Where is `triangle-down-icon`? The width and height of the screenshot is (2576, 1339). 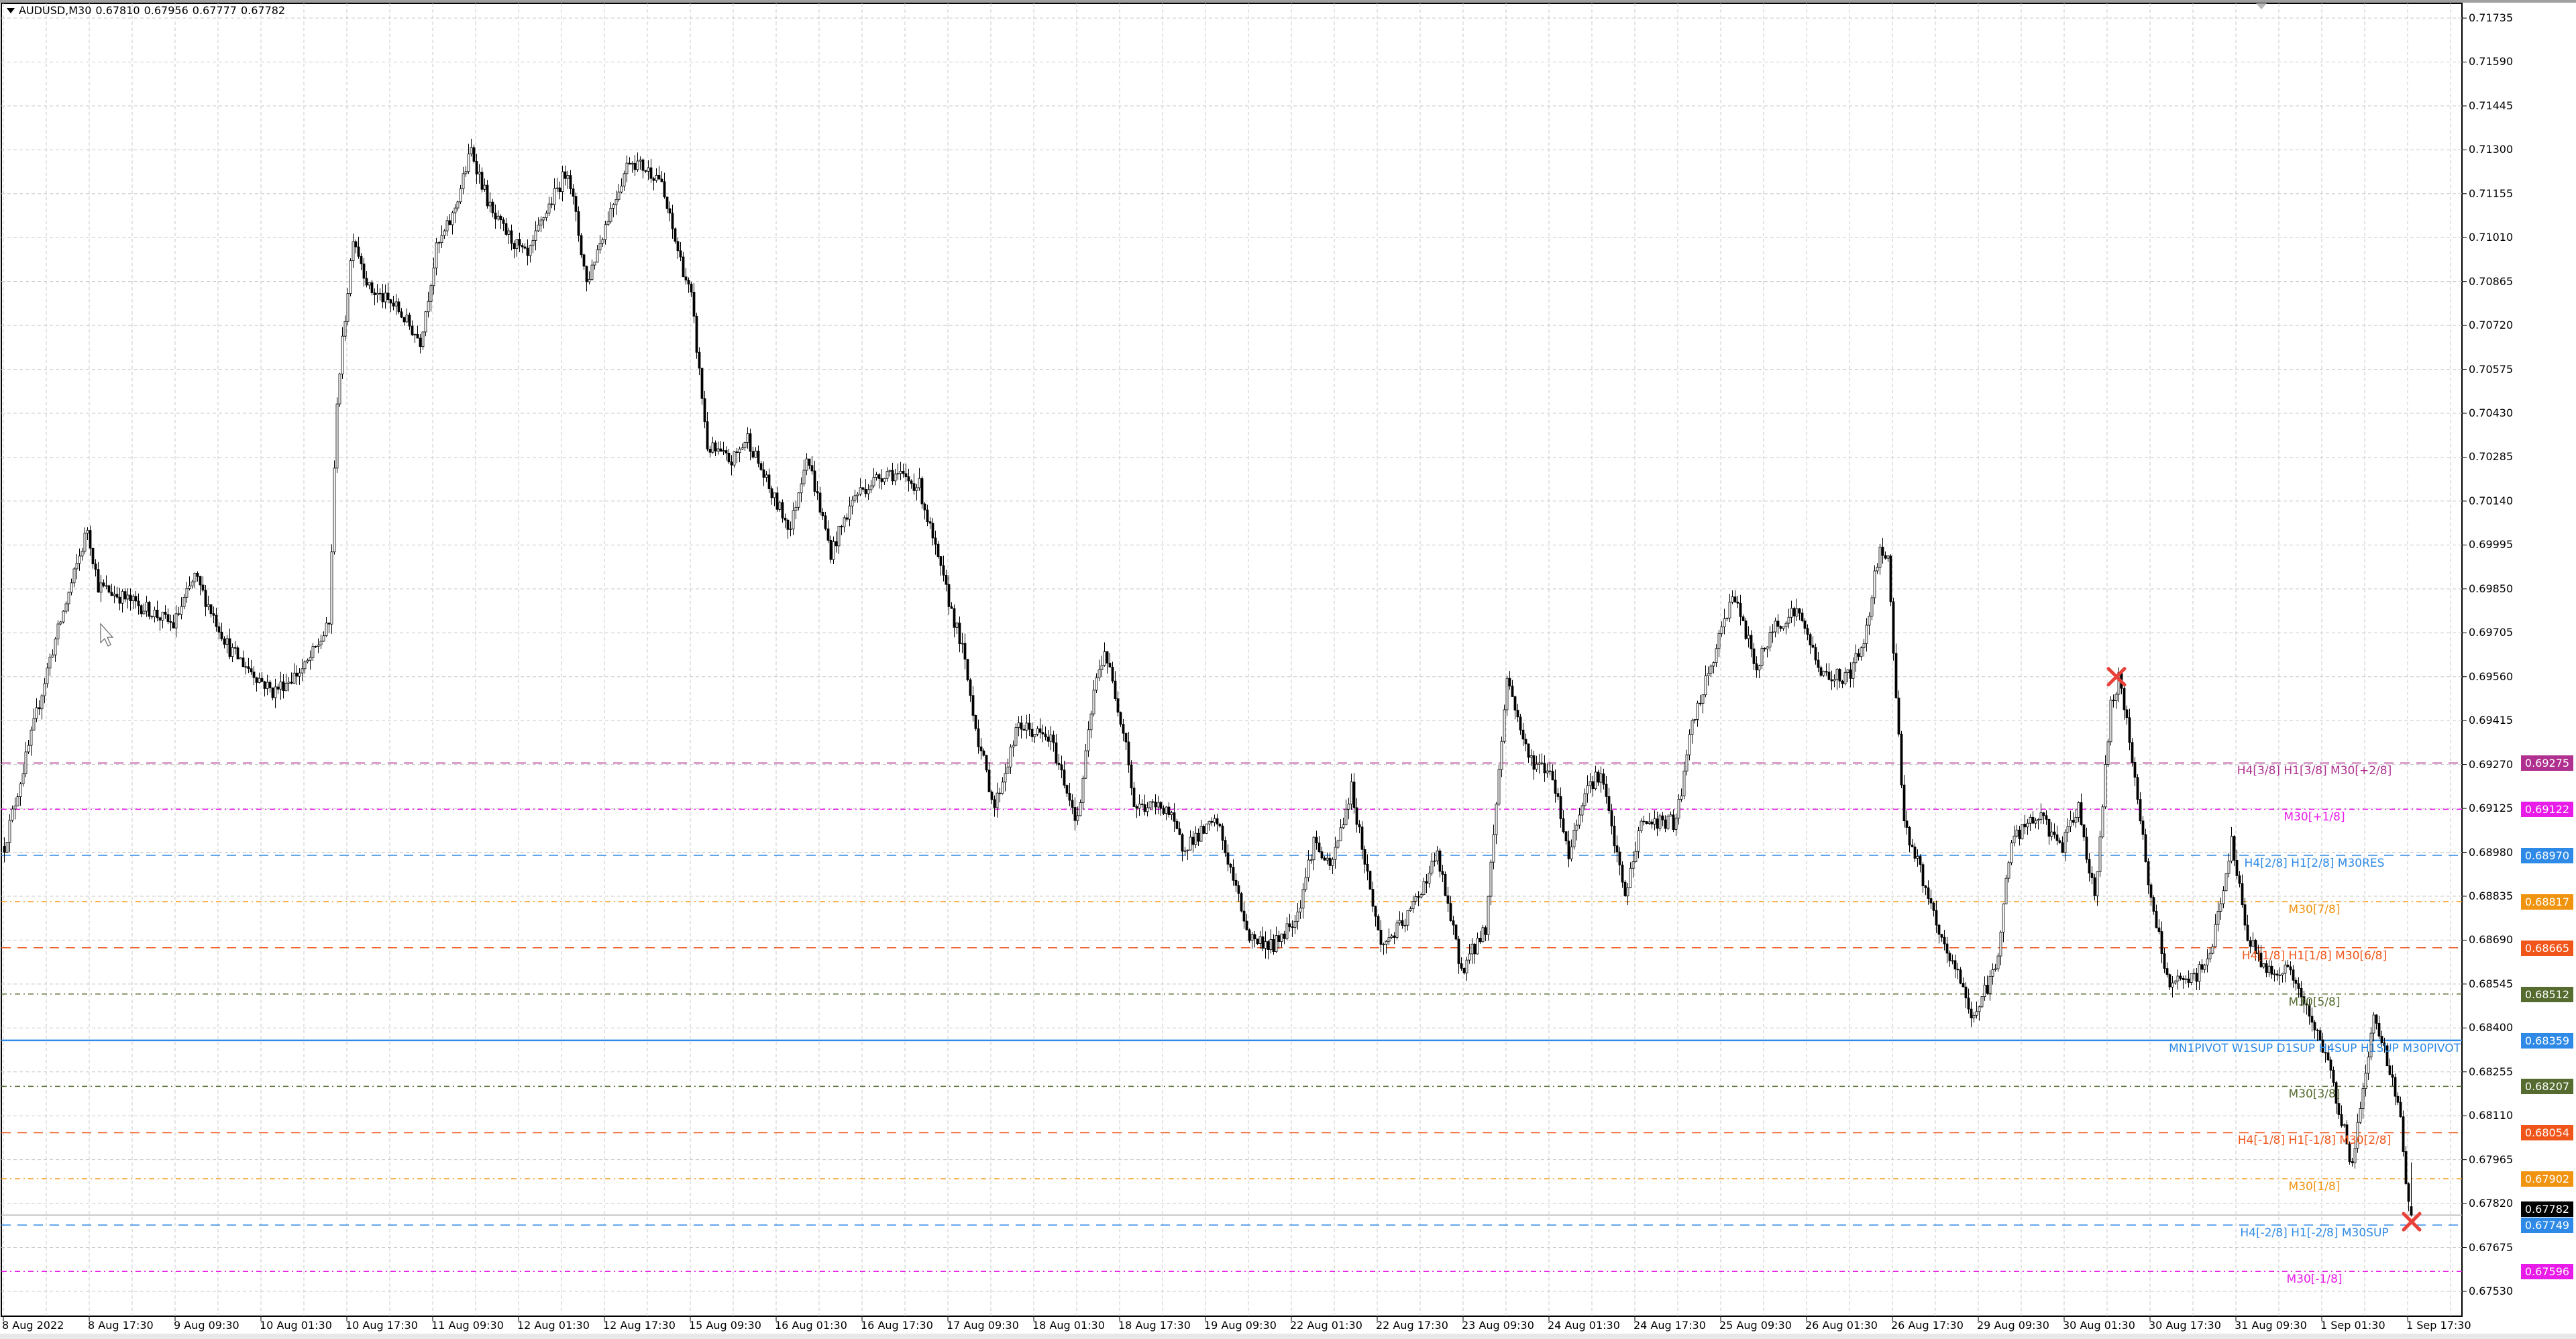 triangle-down-icon is located at coordinates (11, 10).